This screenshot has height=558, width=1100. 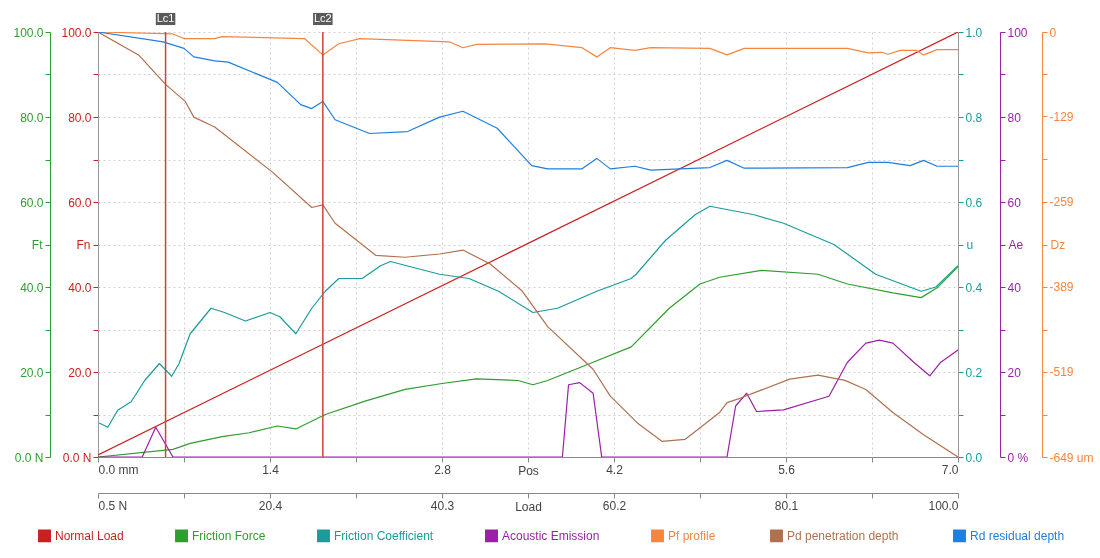 What do you see at coordinates (1014, 287) in the screenshot?
I see `text: 40` at bounding box center [1014, 287].